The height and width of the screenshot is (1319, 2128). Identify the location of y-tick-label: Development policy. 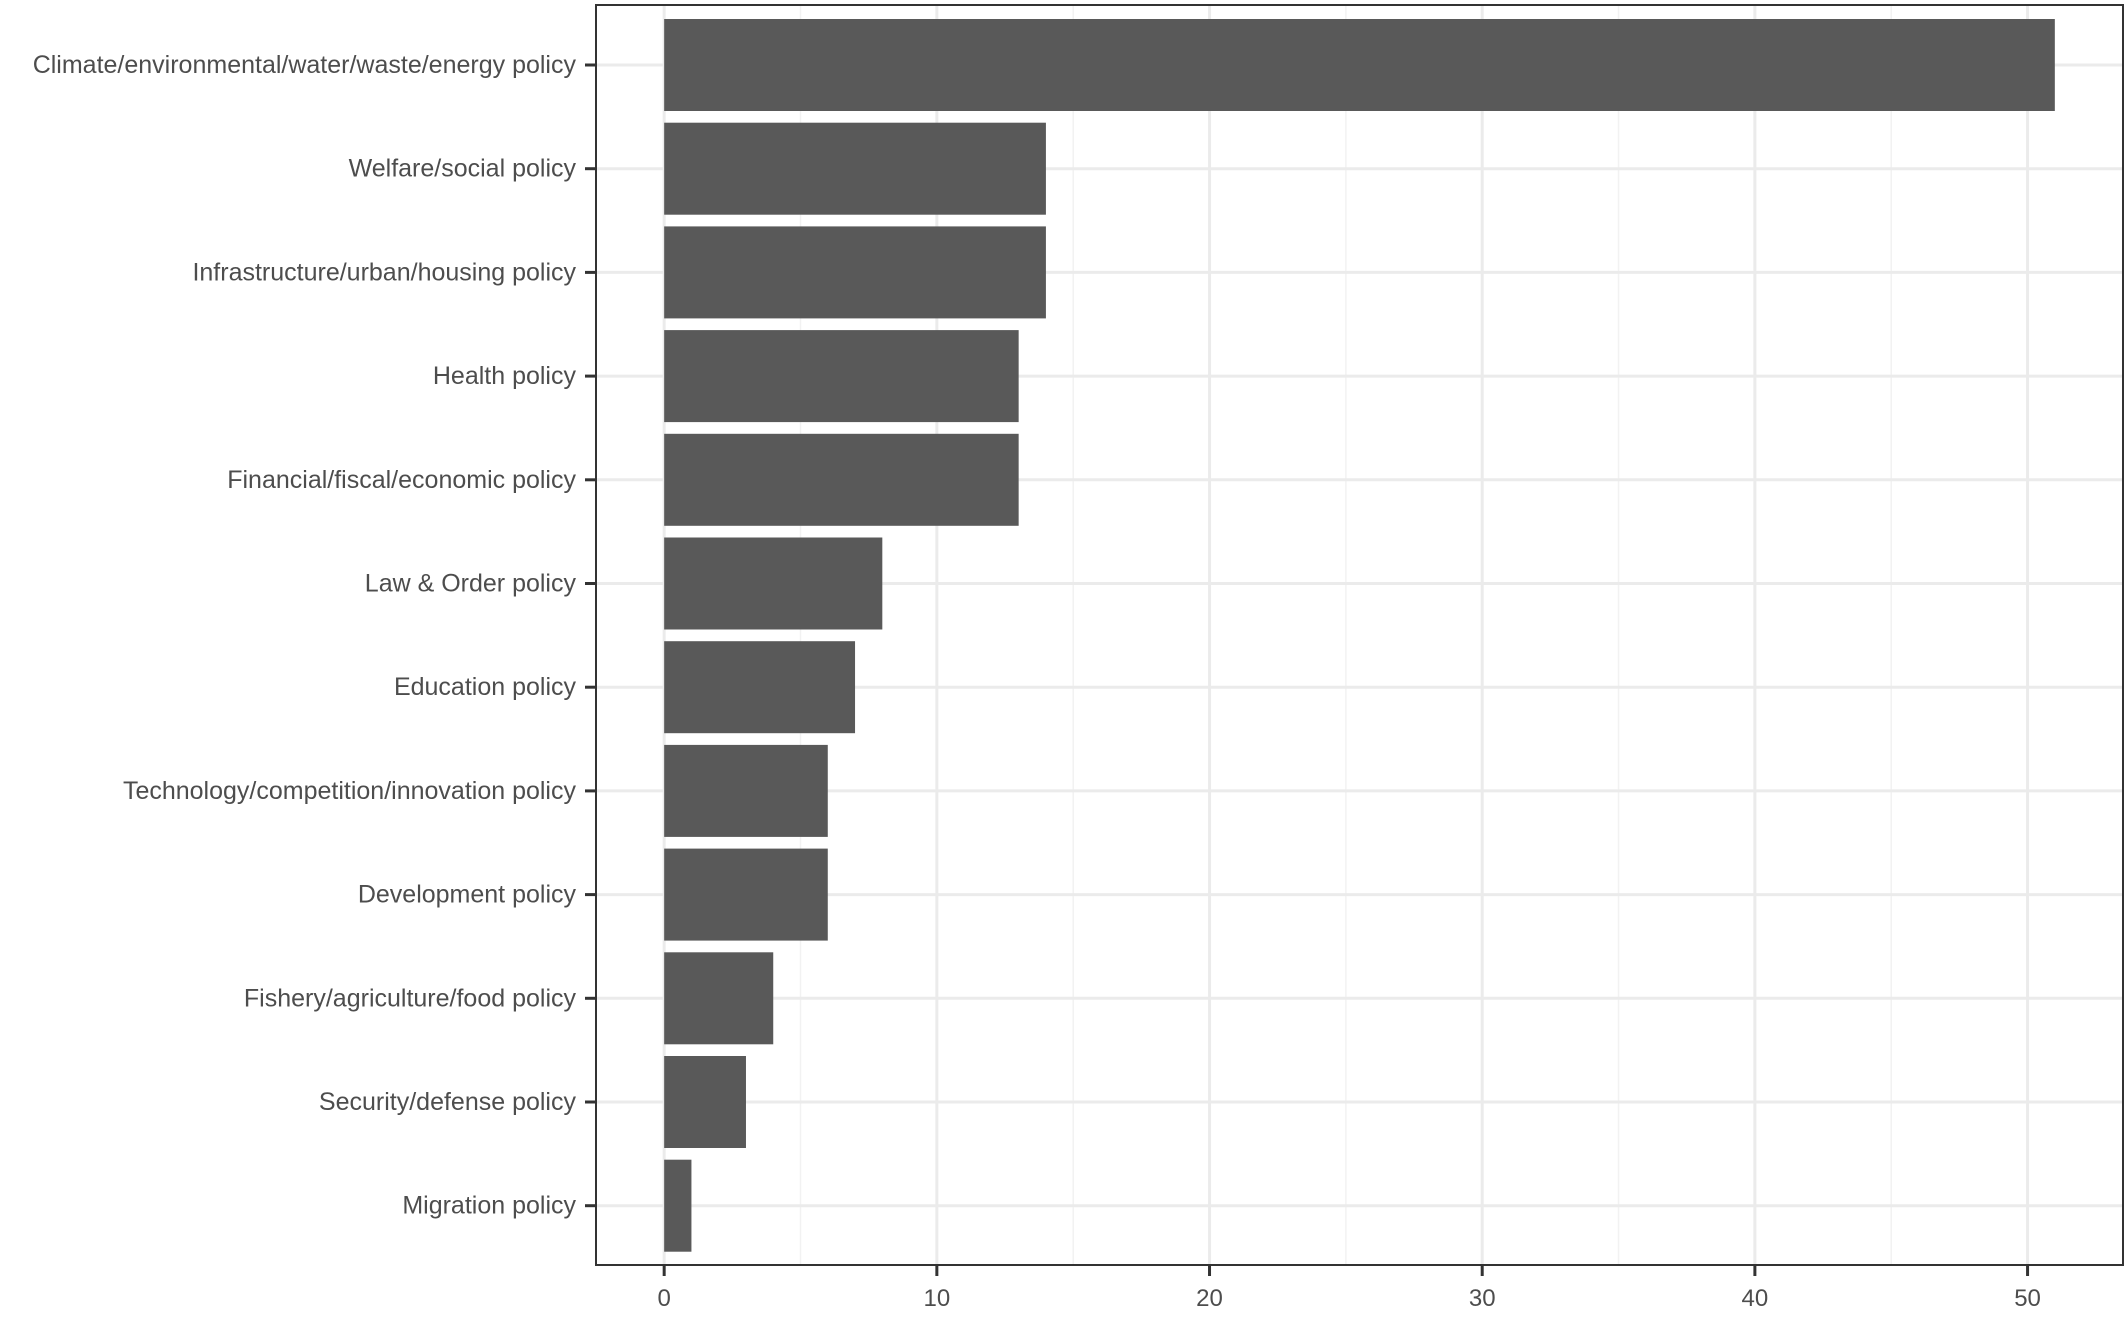
(467, 895).